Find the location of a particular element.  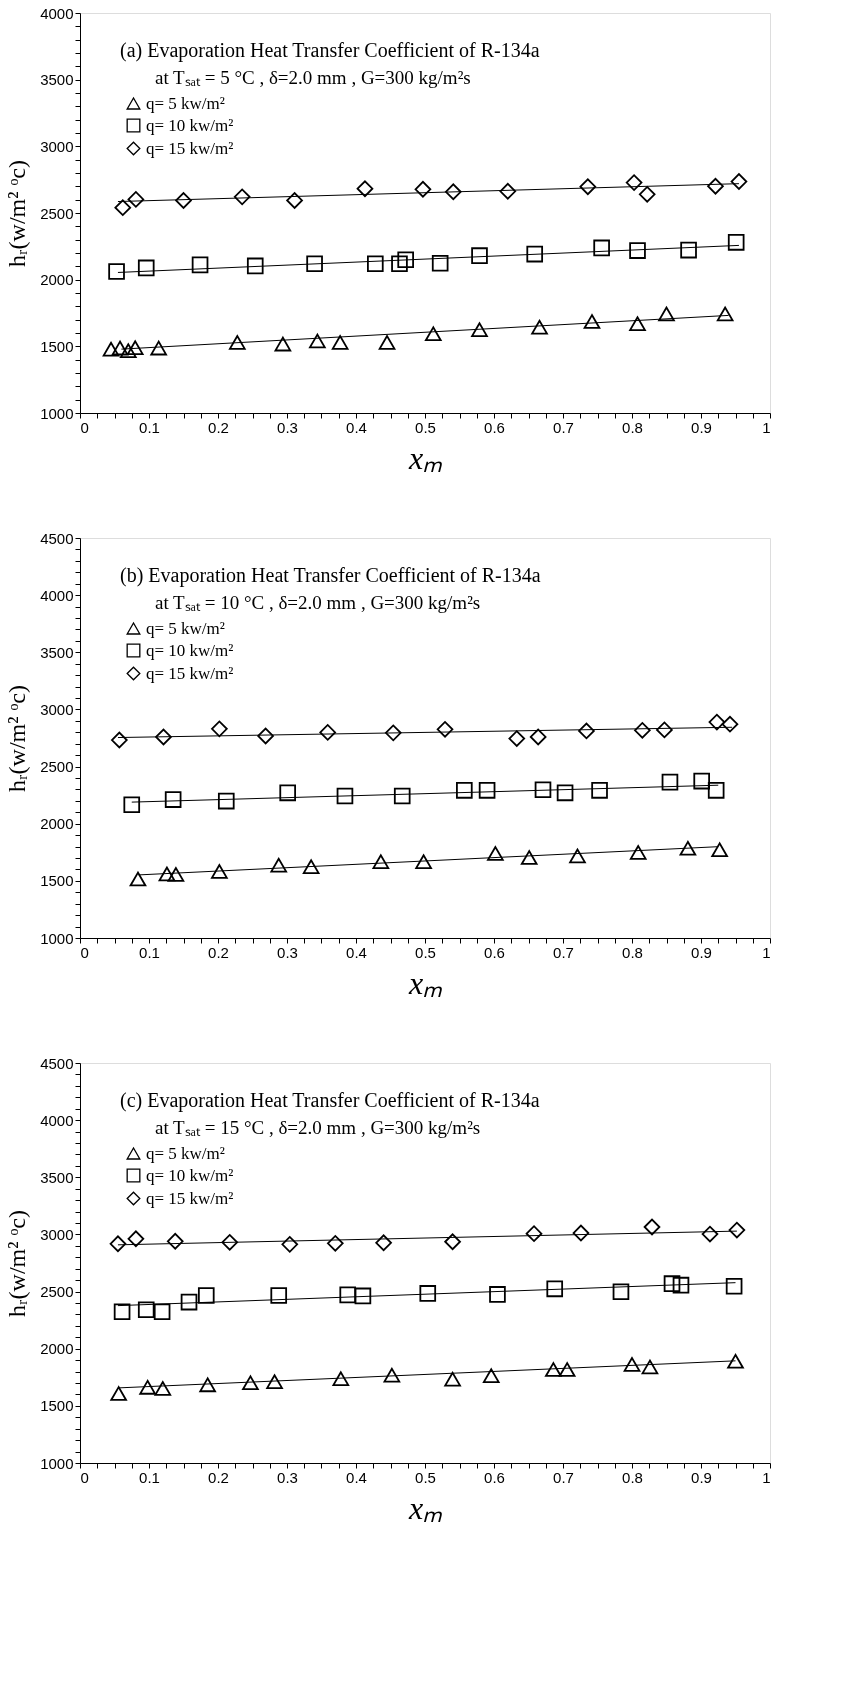

x-tick-label: 0.3 is located at coordinates (287, 952).